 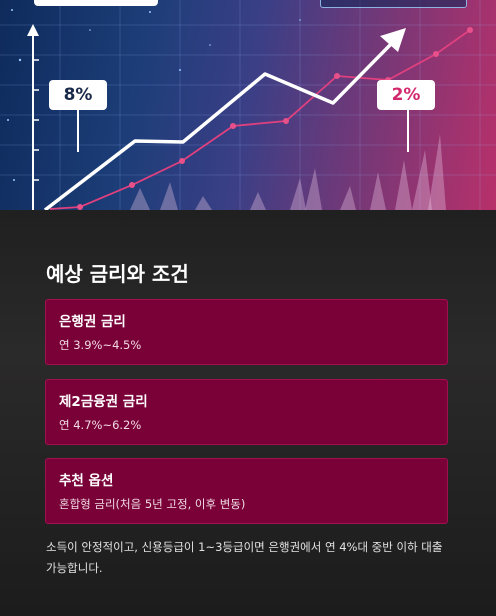 I want to click on secondary-finance-rate-card: 제2금융권 금리 연 4.7%~6.2%, so click(x=246, y=412).